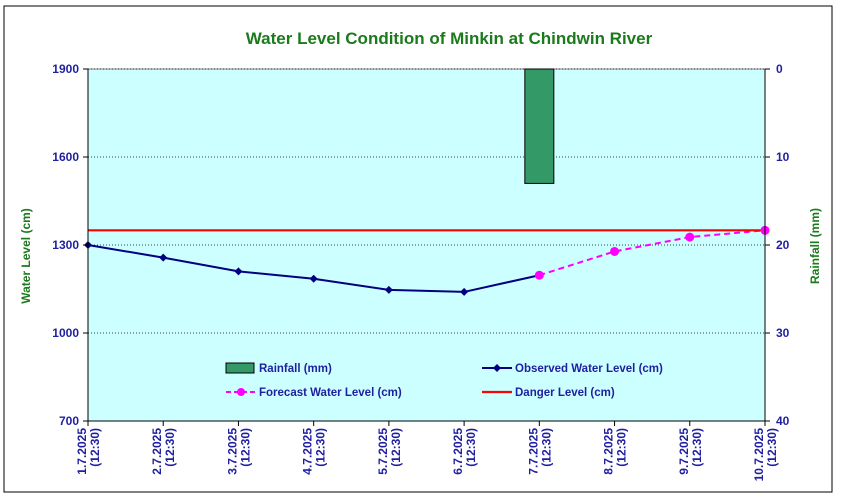 Image resolution: width=842 pixels, height=504 pixels. Describe the element at coordinates (241, 392) in the screenshot. I see `legend-marker-forecast` at that location.